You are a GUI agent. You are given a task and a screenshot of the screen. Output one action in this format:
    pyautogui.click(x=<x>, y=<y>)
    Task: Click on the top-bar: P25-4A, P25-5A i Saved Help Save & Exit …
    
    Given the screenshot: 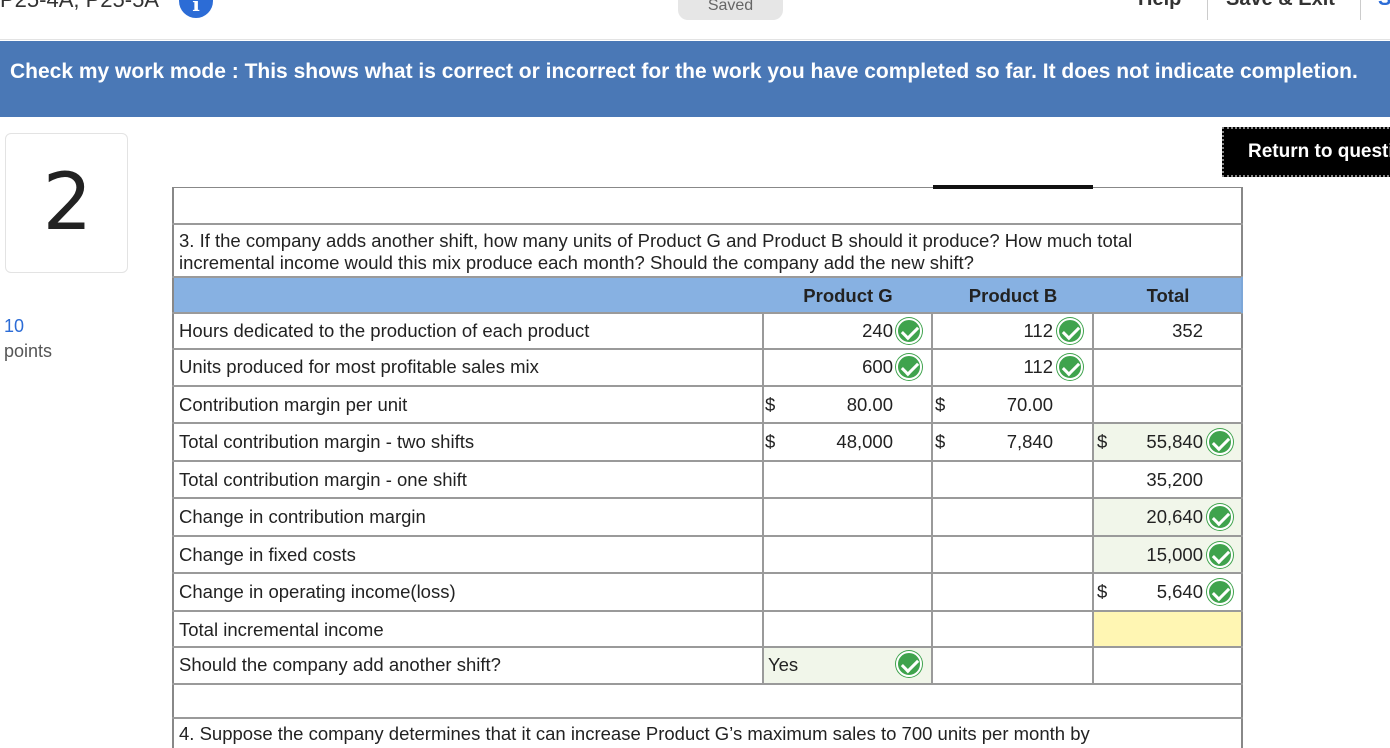 What is the action you would take?
    pyautogui.click(x=695, y=20)
    